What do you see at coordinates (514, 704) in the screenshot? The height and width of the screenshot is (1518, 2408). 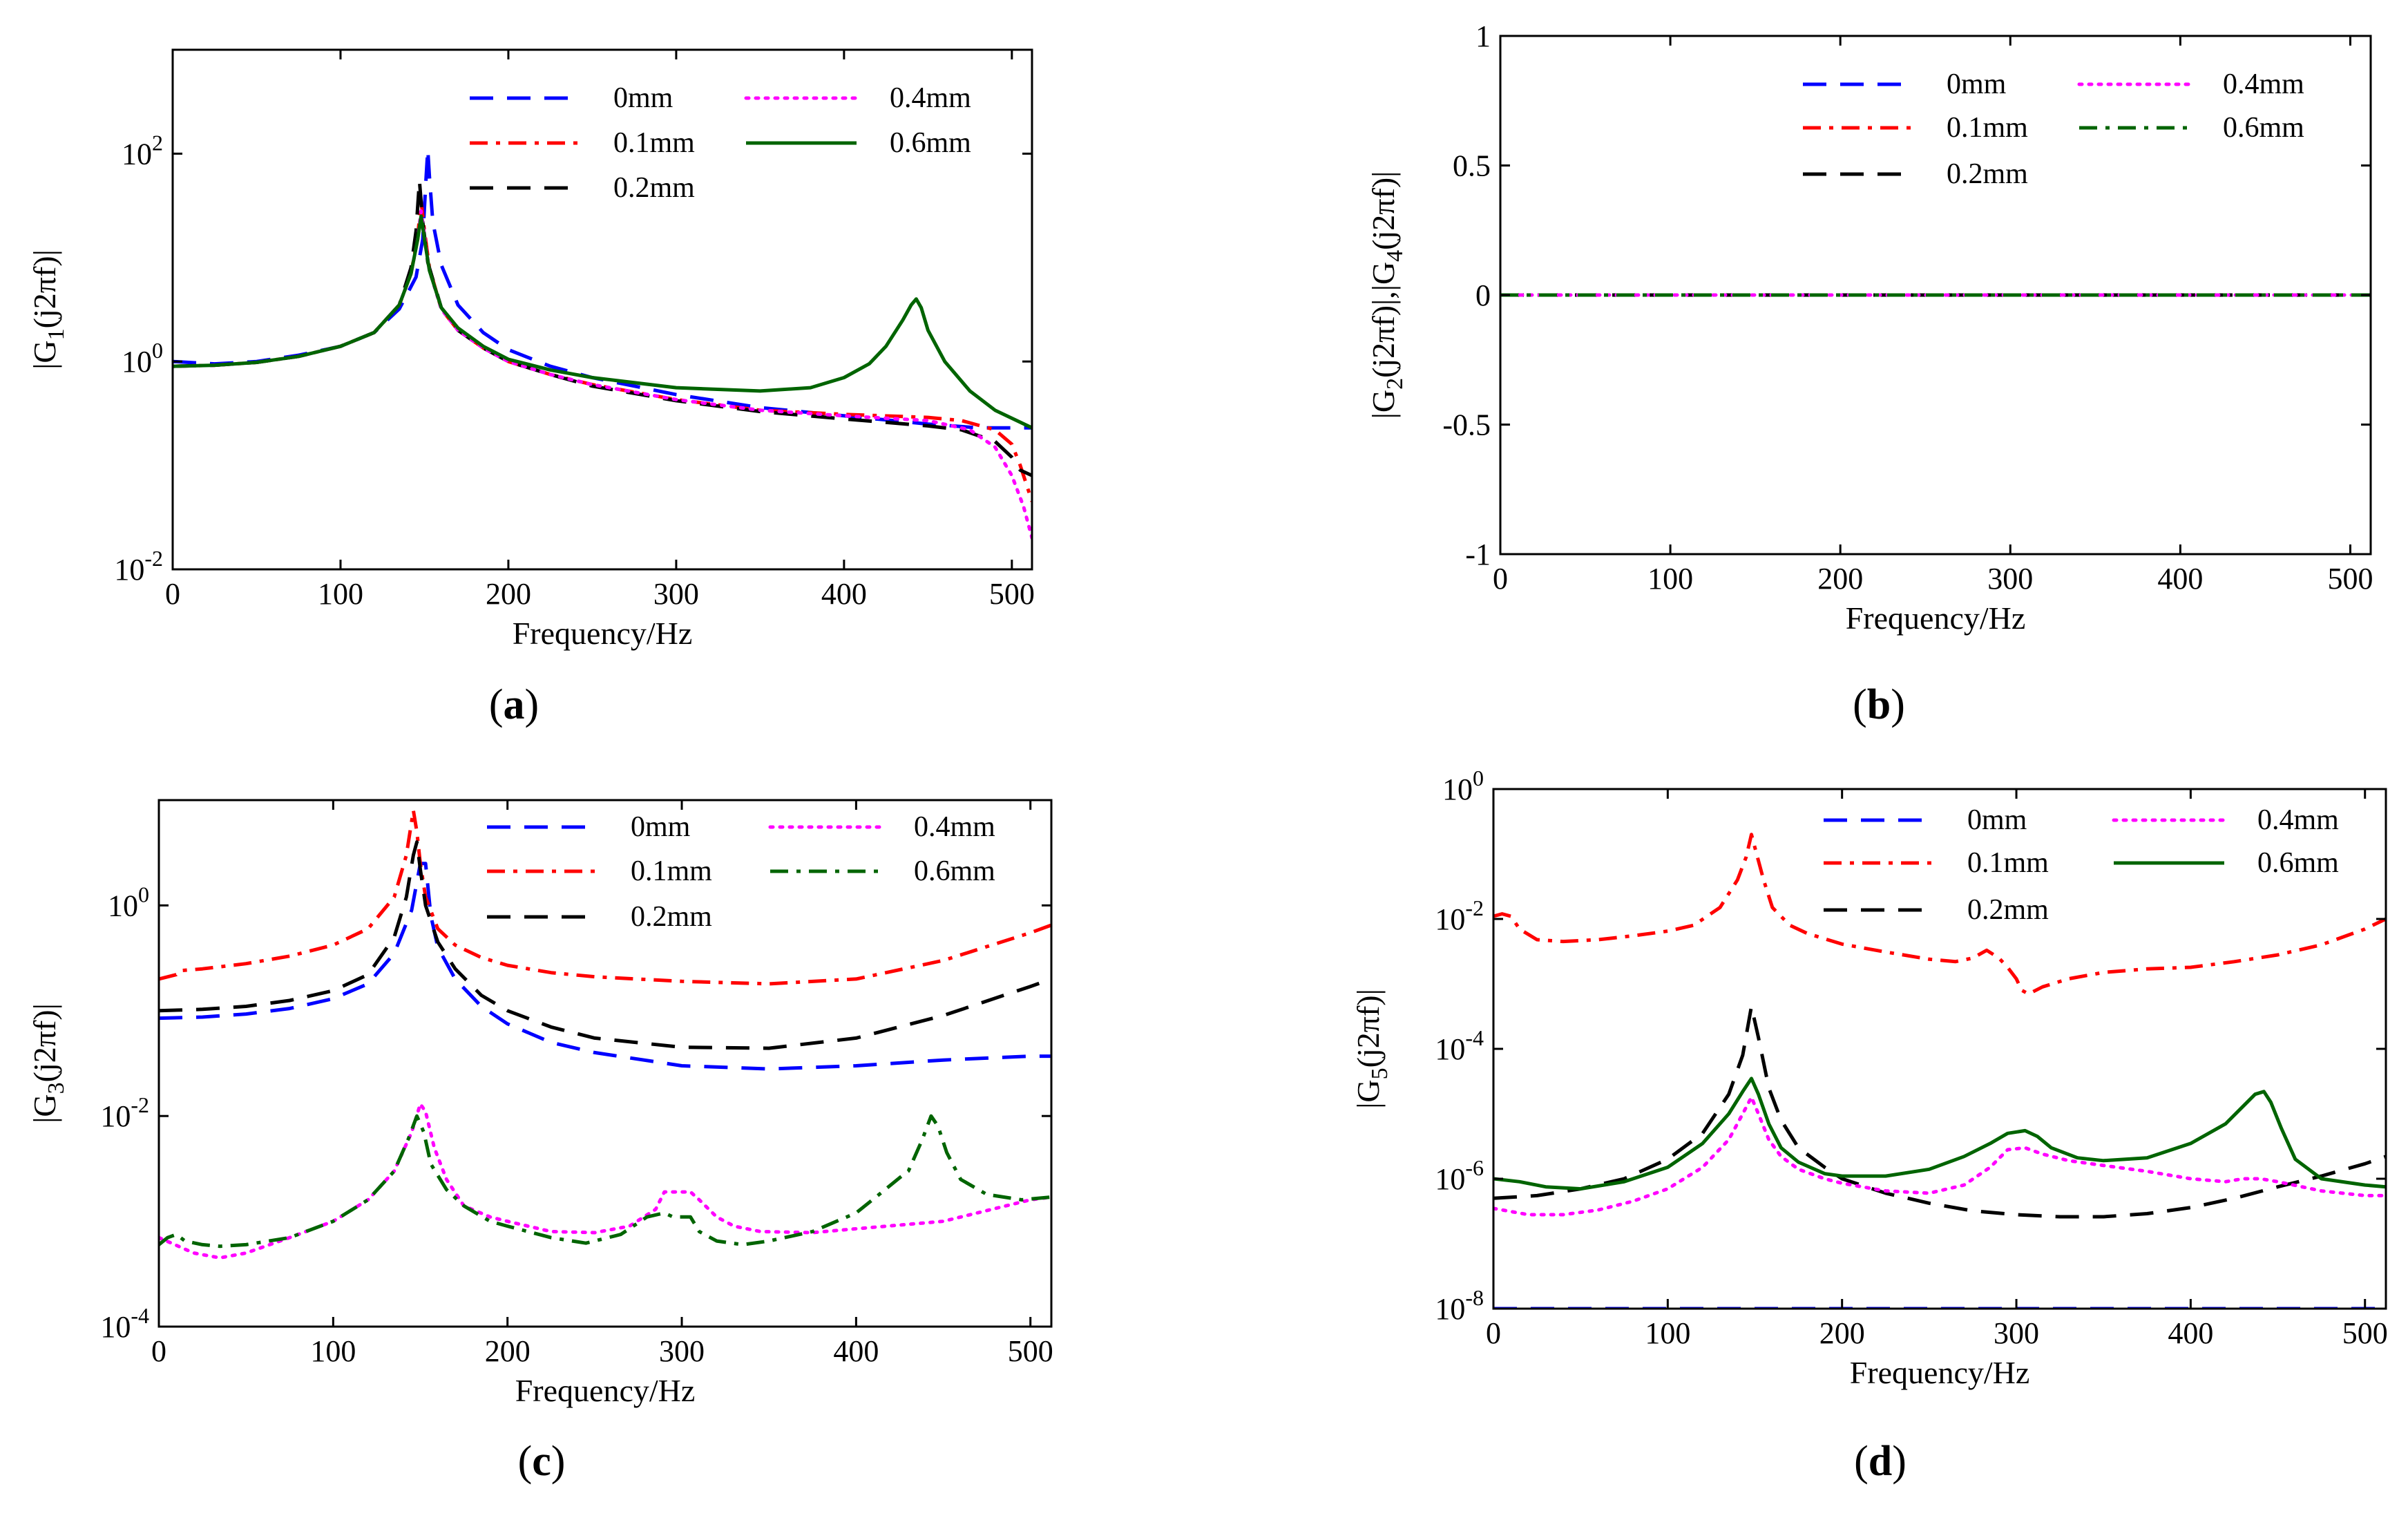 I see `panel-caption: (a)` at bounding box center [514, 704].